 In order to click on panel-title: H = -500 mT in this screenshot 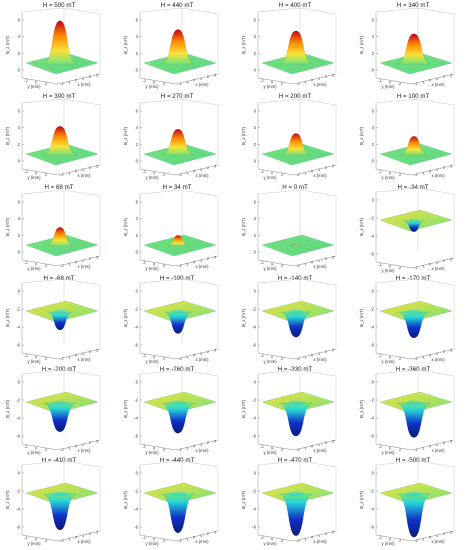, I will do `click(413, 460)`.